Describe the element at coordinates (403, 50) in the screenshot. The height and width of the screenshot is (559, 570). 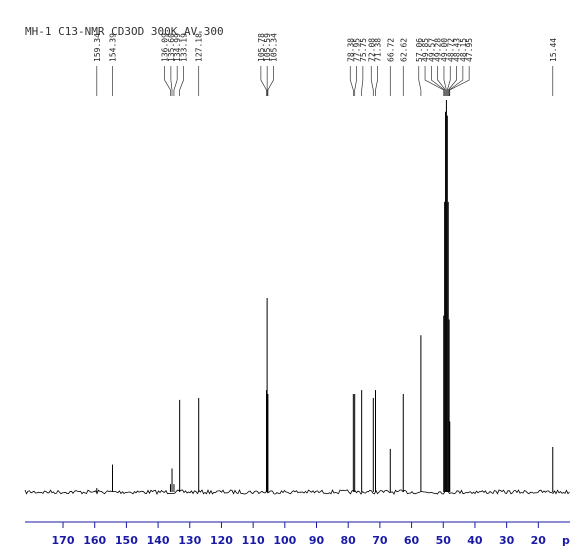
I see `peak-label: 62.62` at that location.